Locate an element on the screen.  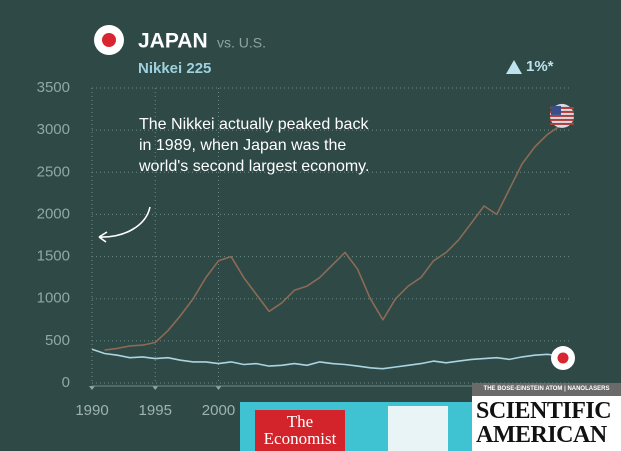
change-label: 1%* is located at coordinates (540, 66).